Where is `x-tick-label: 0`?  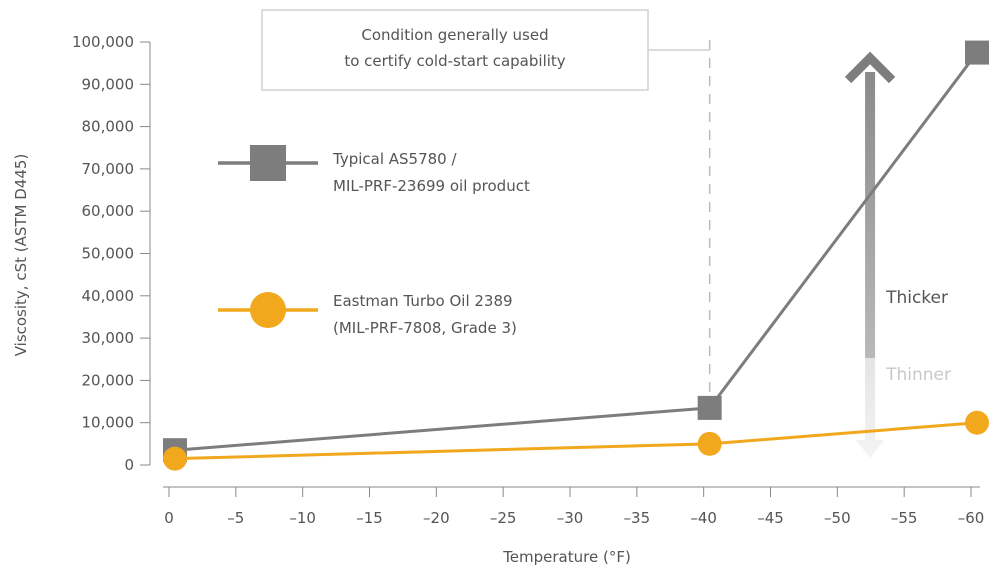 x-tick-label: 0 is located at coordinates (169, 518).